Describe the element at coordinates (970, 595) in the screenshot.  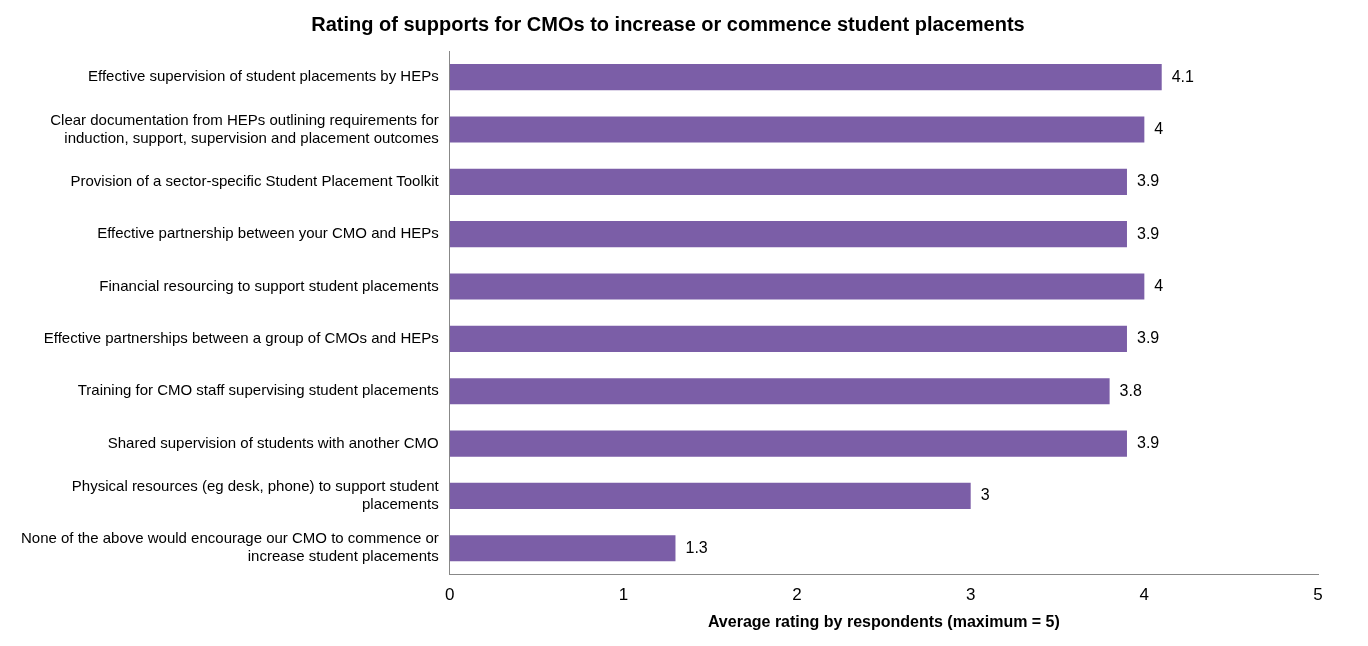
I see `x-tick-label: 3` at that location.